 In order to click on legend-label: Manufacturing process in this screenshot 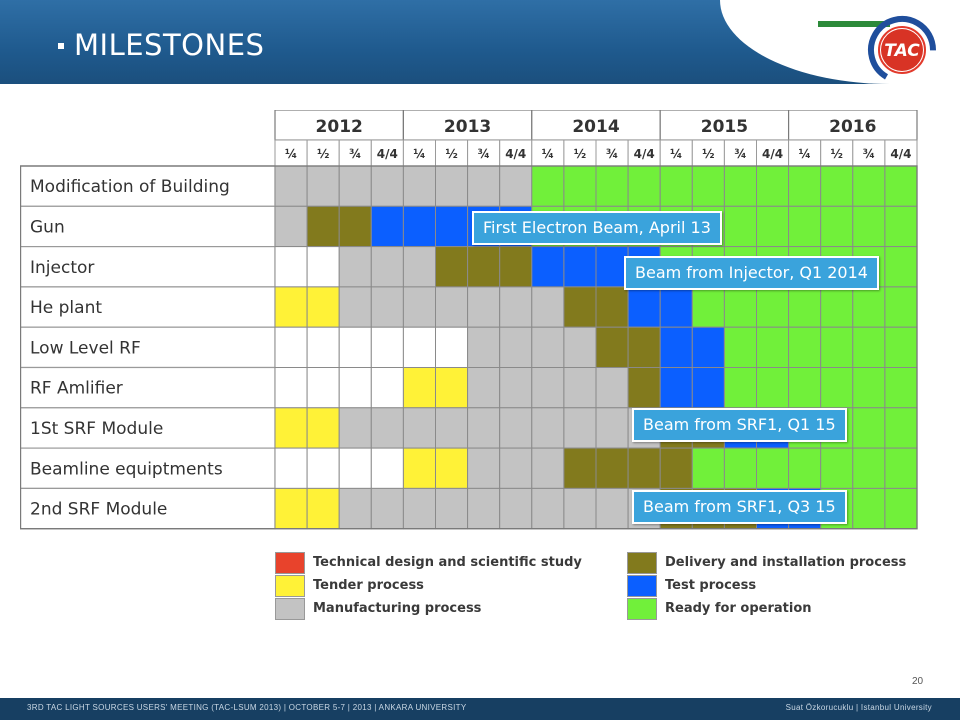, I will do `click(397, 608)`.